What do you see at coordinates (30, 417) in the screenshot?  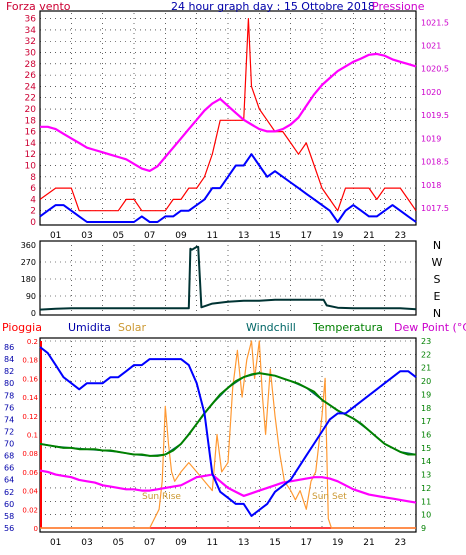 I see `y-rain-tick-label: 0.12` at bounding box center [30, 417].